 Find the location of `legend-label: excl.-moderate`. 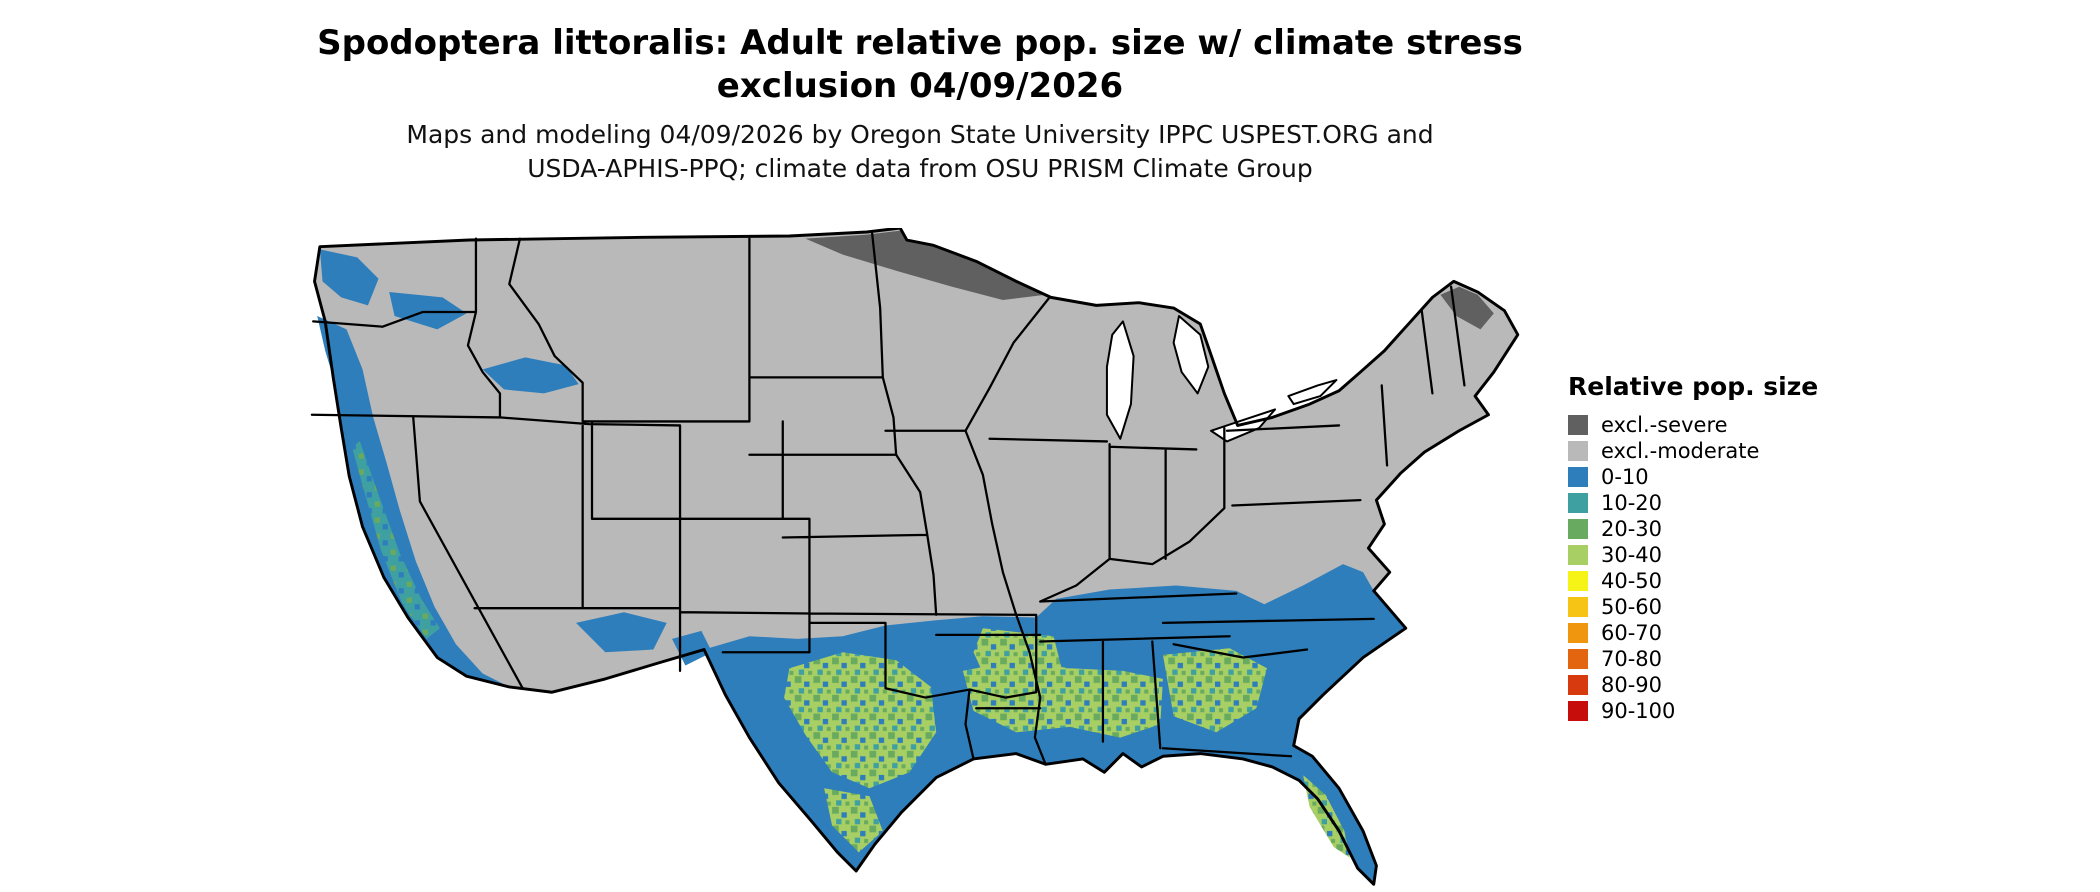

legend-label: excl.-moderate is located at coordinates (1680, 451).